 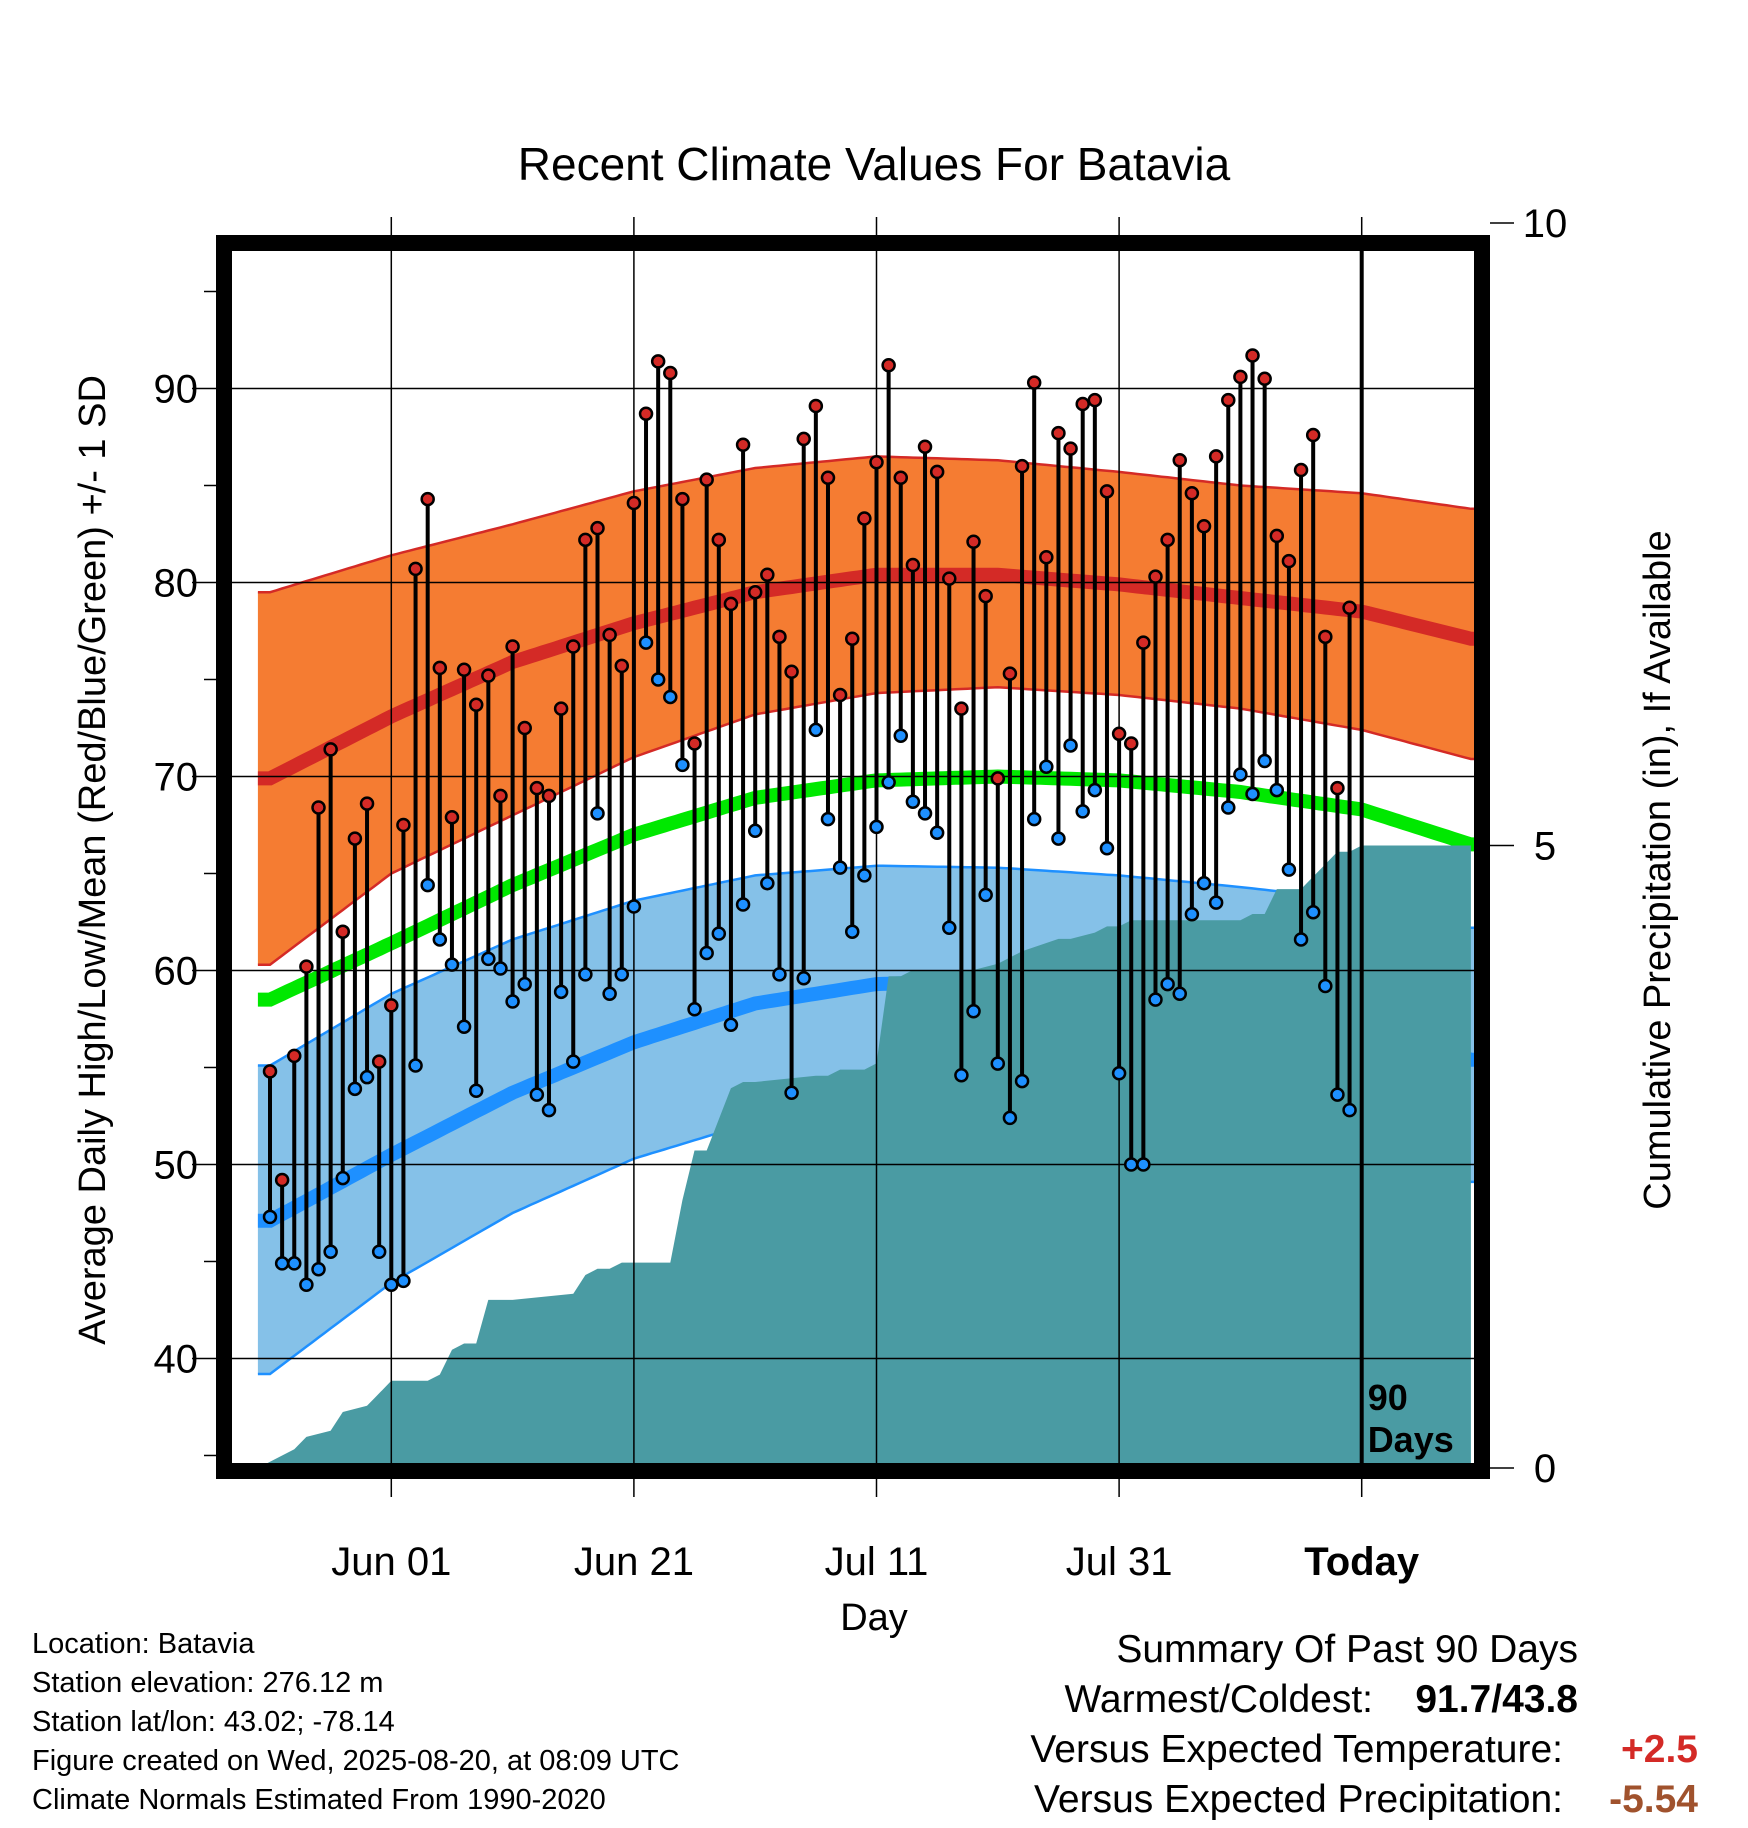 What do you see at coordinates (1653, 1799) in the screenshot?
I see `precipitation-anomaly-value: -5.54` at bounding box center [1653, 1799].